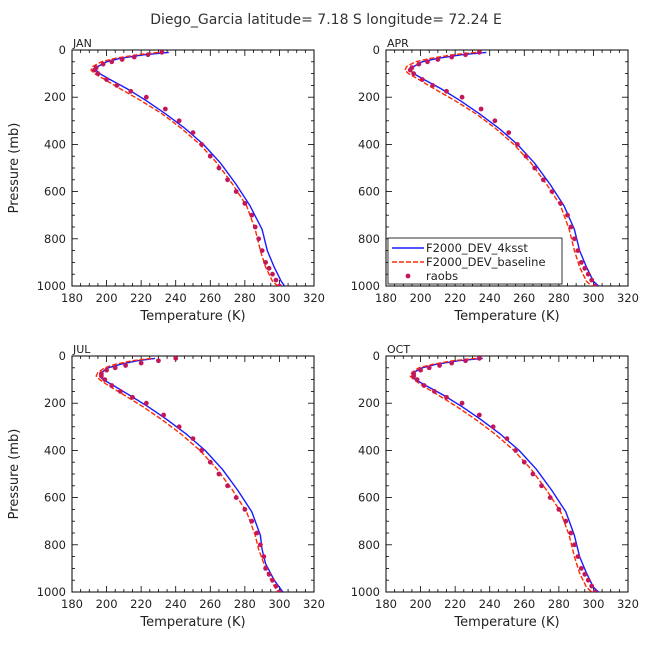  What do you see at coordinates (486, 262) in the screenshot?
I see `legend-entry: F2000_DEV_baseline` at bounding box center [486, 262].